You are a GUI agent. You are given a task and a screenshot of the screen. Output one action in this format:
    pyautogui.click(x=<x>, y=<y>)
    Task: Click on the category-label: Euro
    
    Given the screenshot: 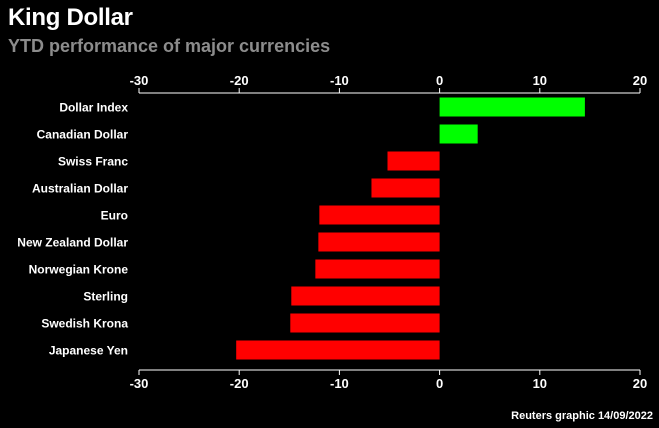 What is the action you would take?
    pyautogui.click(x=114, y=216)
    